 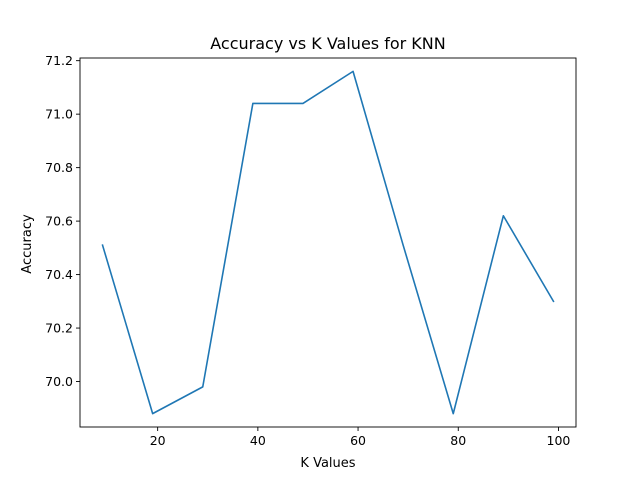 I want to click on y-tick-label: 71.0, so click(x=59, y=114).